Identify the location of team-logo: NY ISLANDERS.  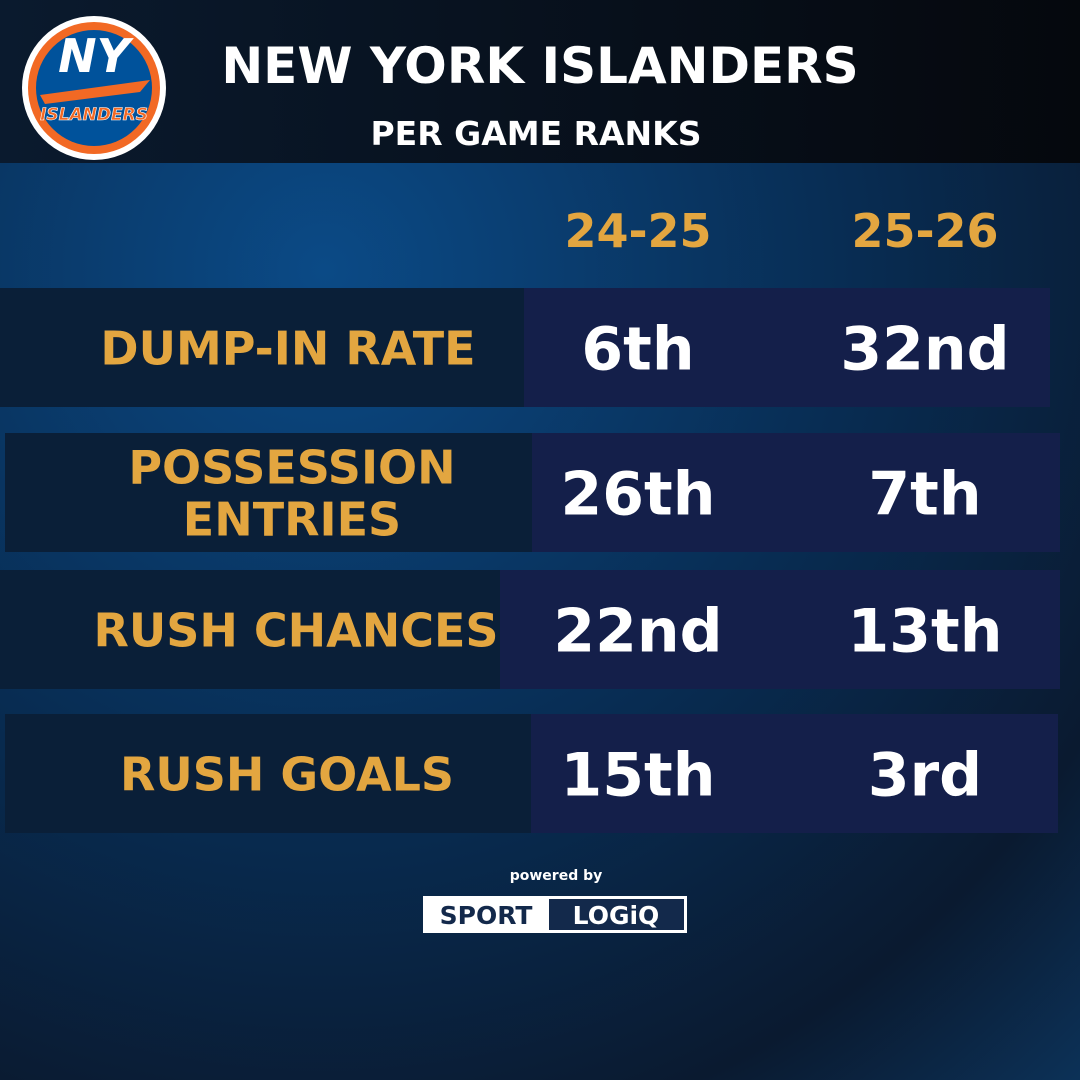
(94, 88).